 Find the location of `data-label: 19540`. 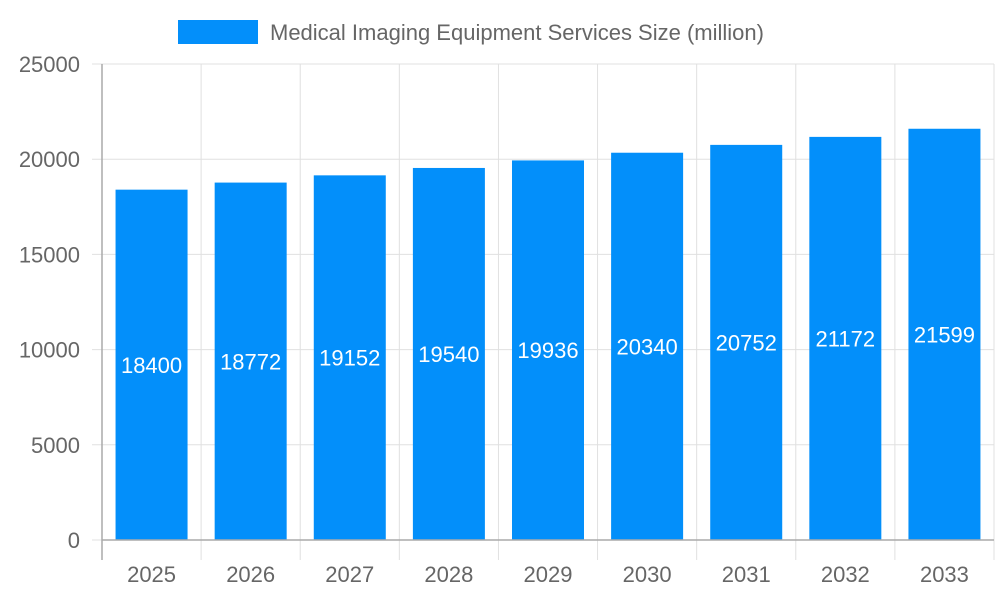

data-label: 19540 is located at coordinates (448, 354).